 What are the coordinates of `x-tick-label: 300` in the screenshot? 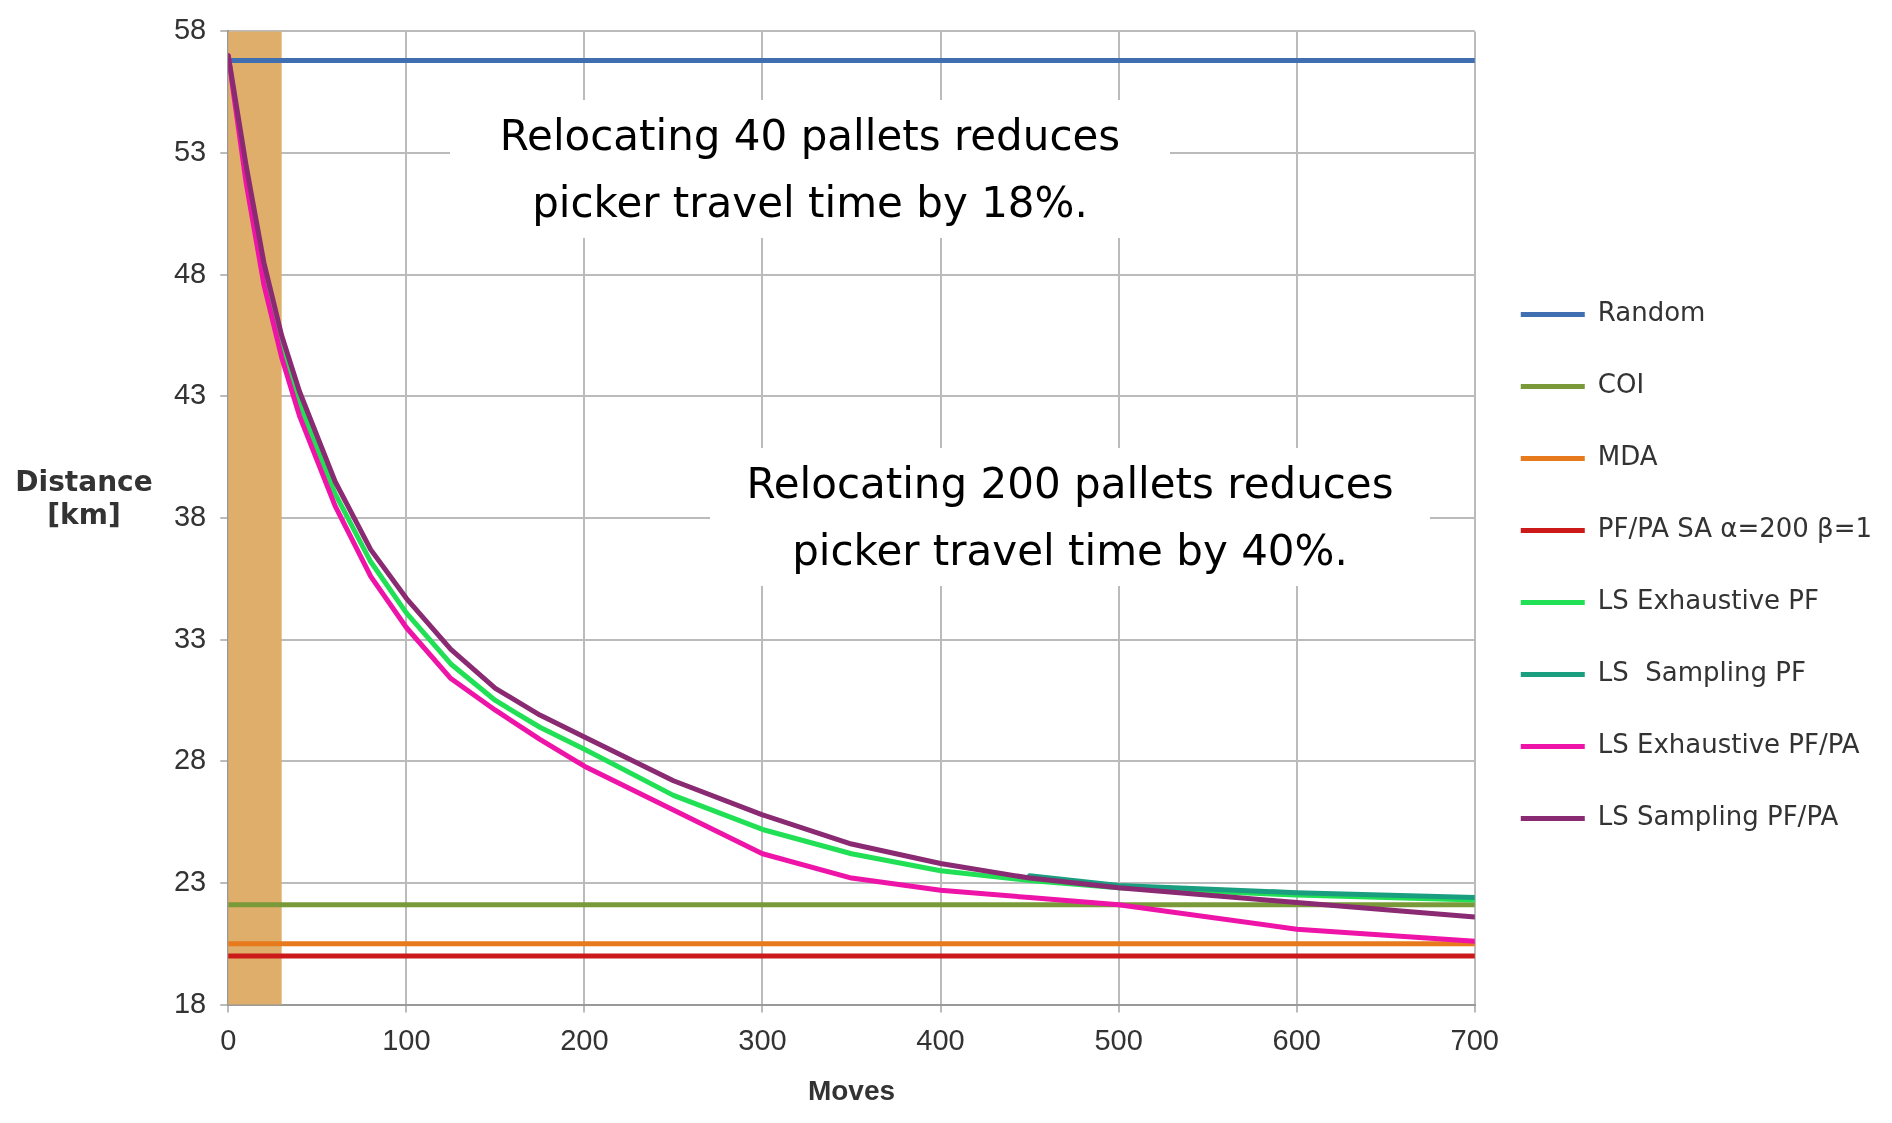 It's located at (762, 1040).